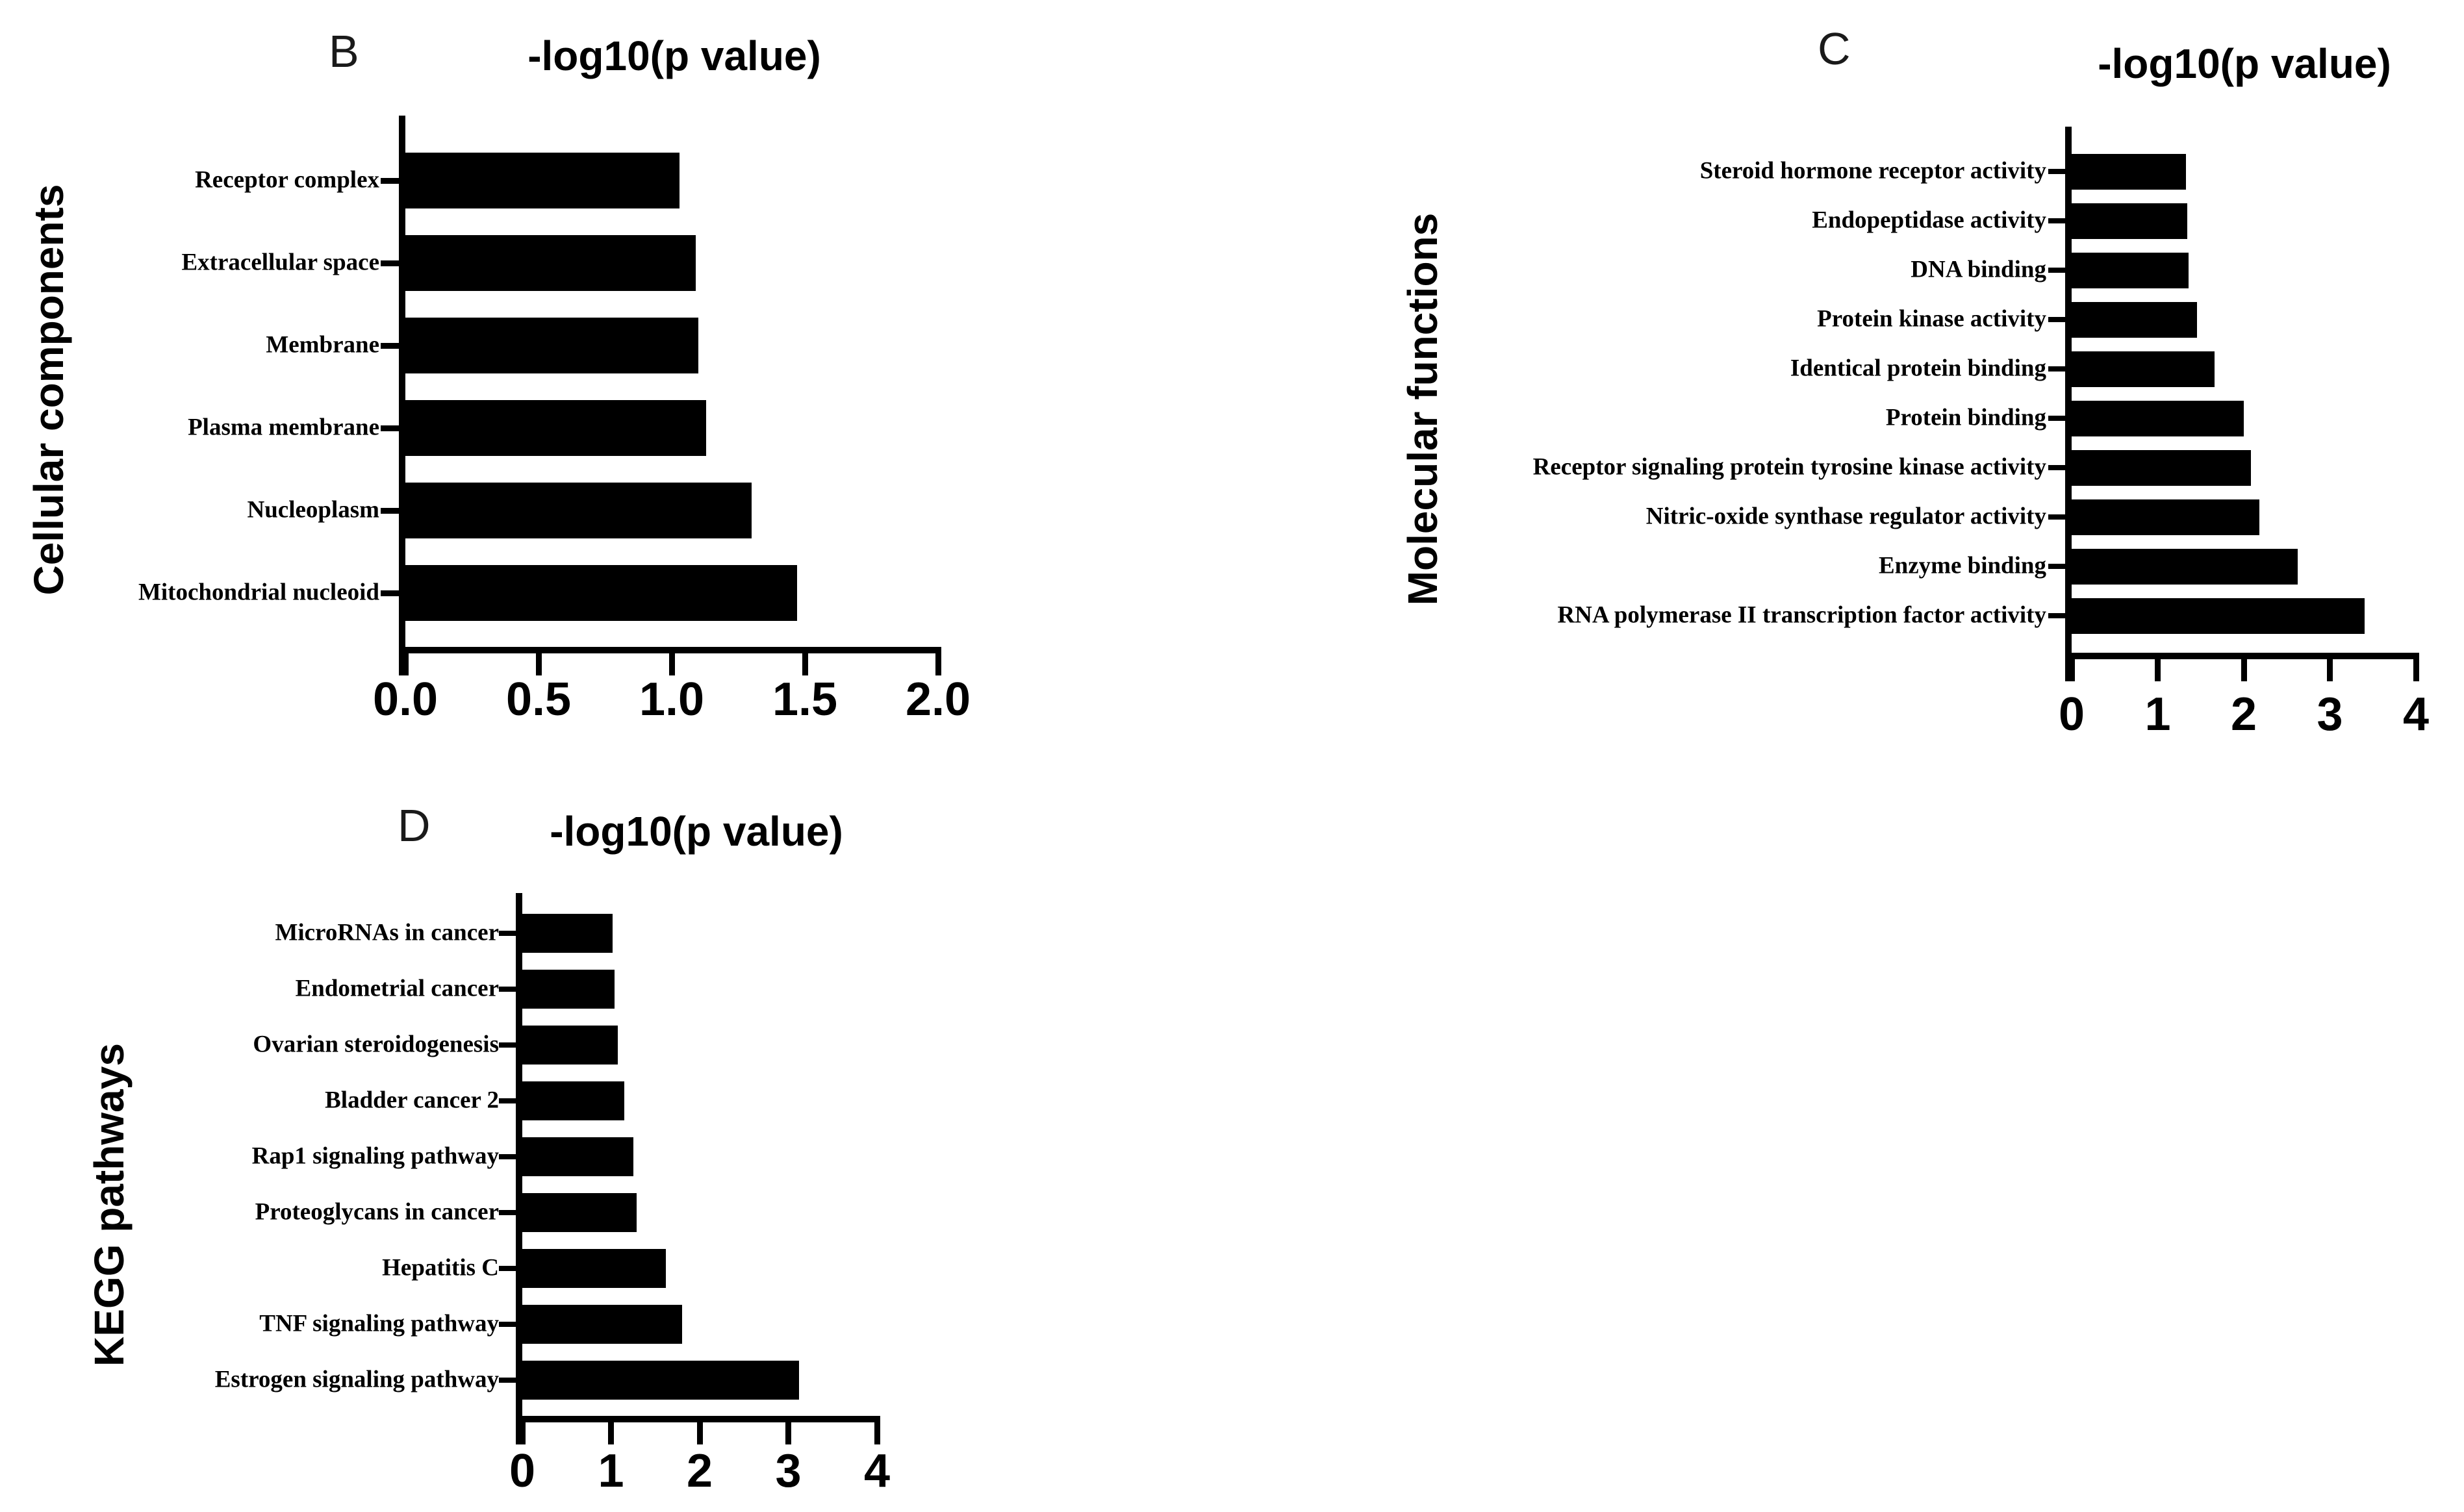 The width and height of the screenshot is (2464, 1512). Describe the element at coordinates (412, 1100) in the screenshot. I see `category-label: Bladder cancer 2` at that location.